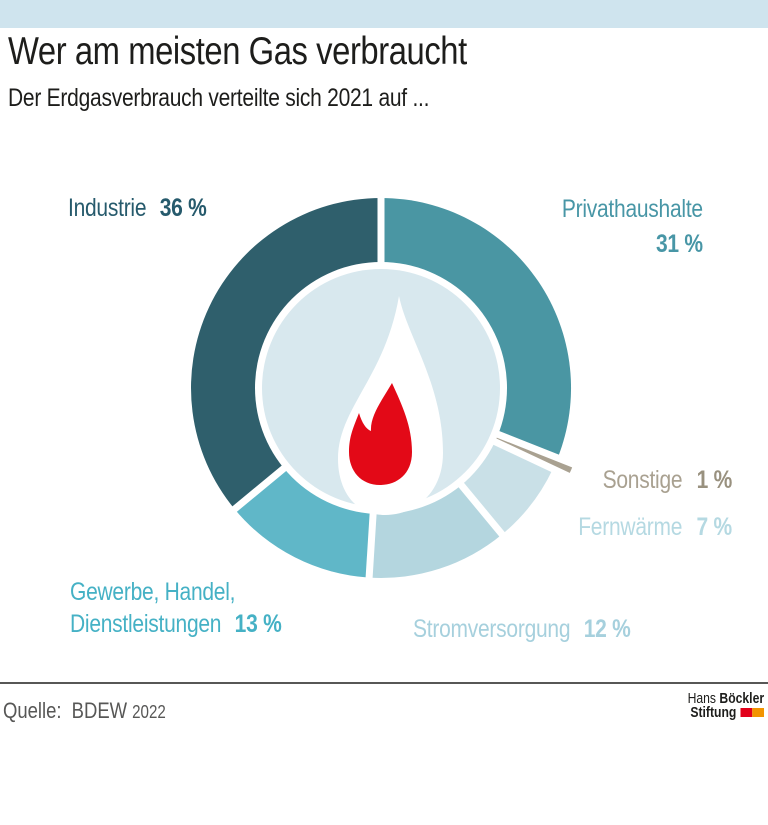  I want to click on logo-text-stiftung: Stiftung, so click(713, 713).